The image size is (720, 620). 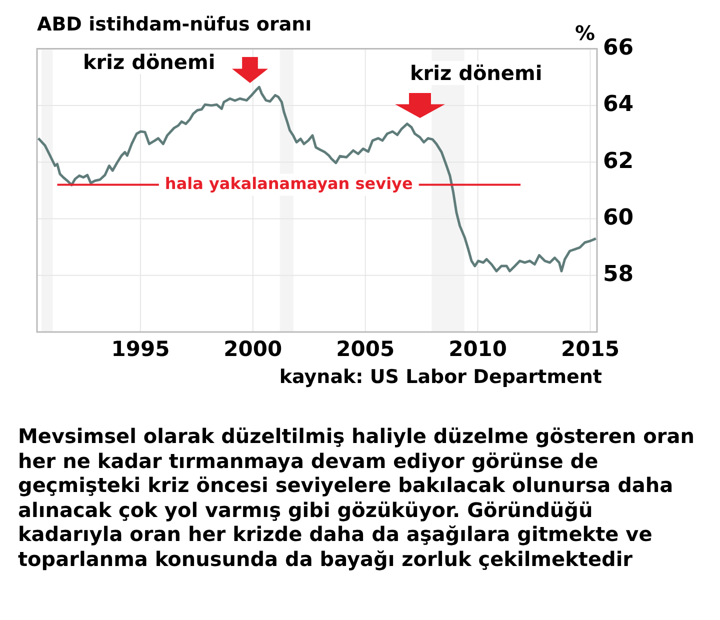 I want to click on y-tick-label: 60, so click(x=618, y=217).